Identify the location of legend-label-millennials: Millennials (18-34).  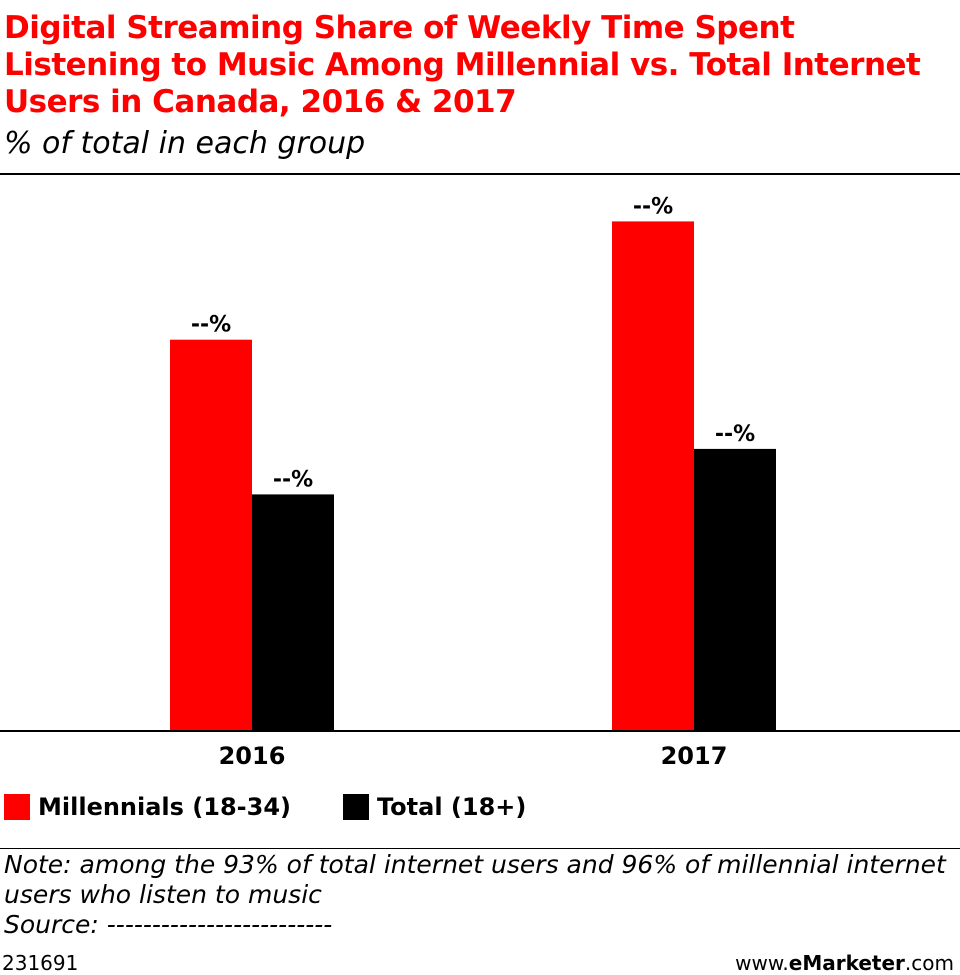
(164, 807).